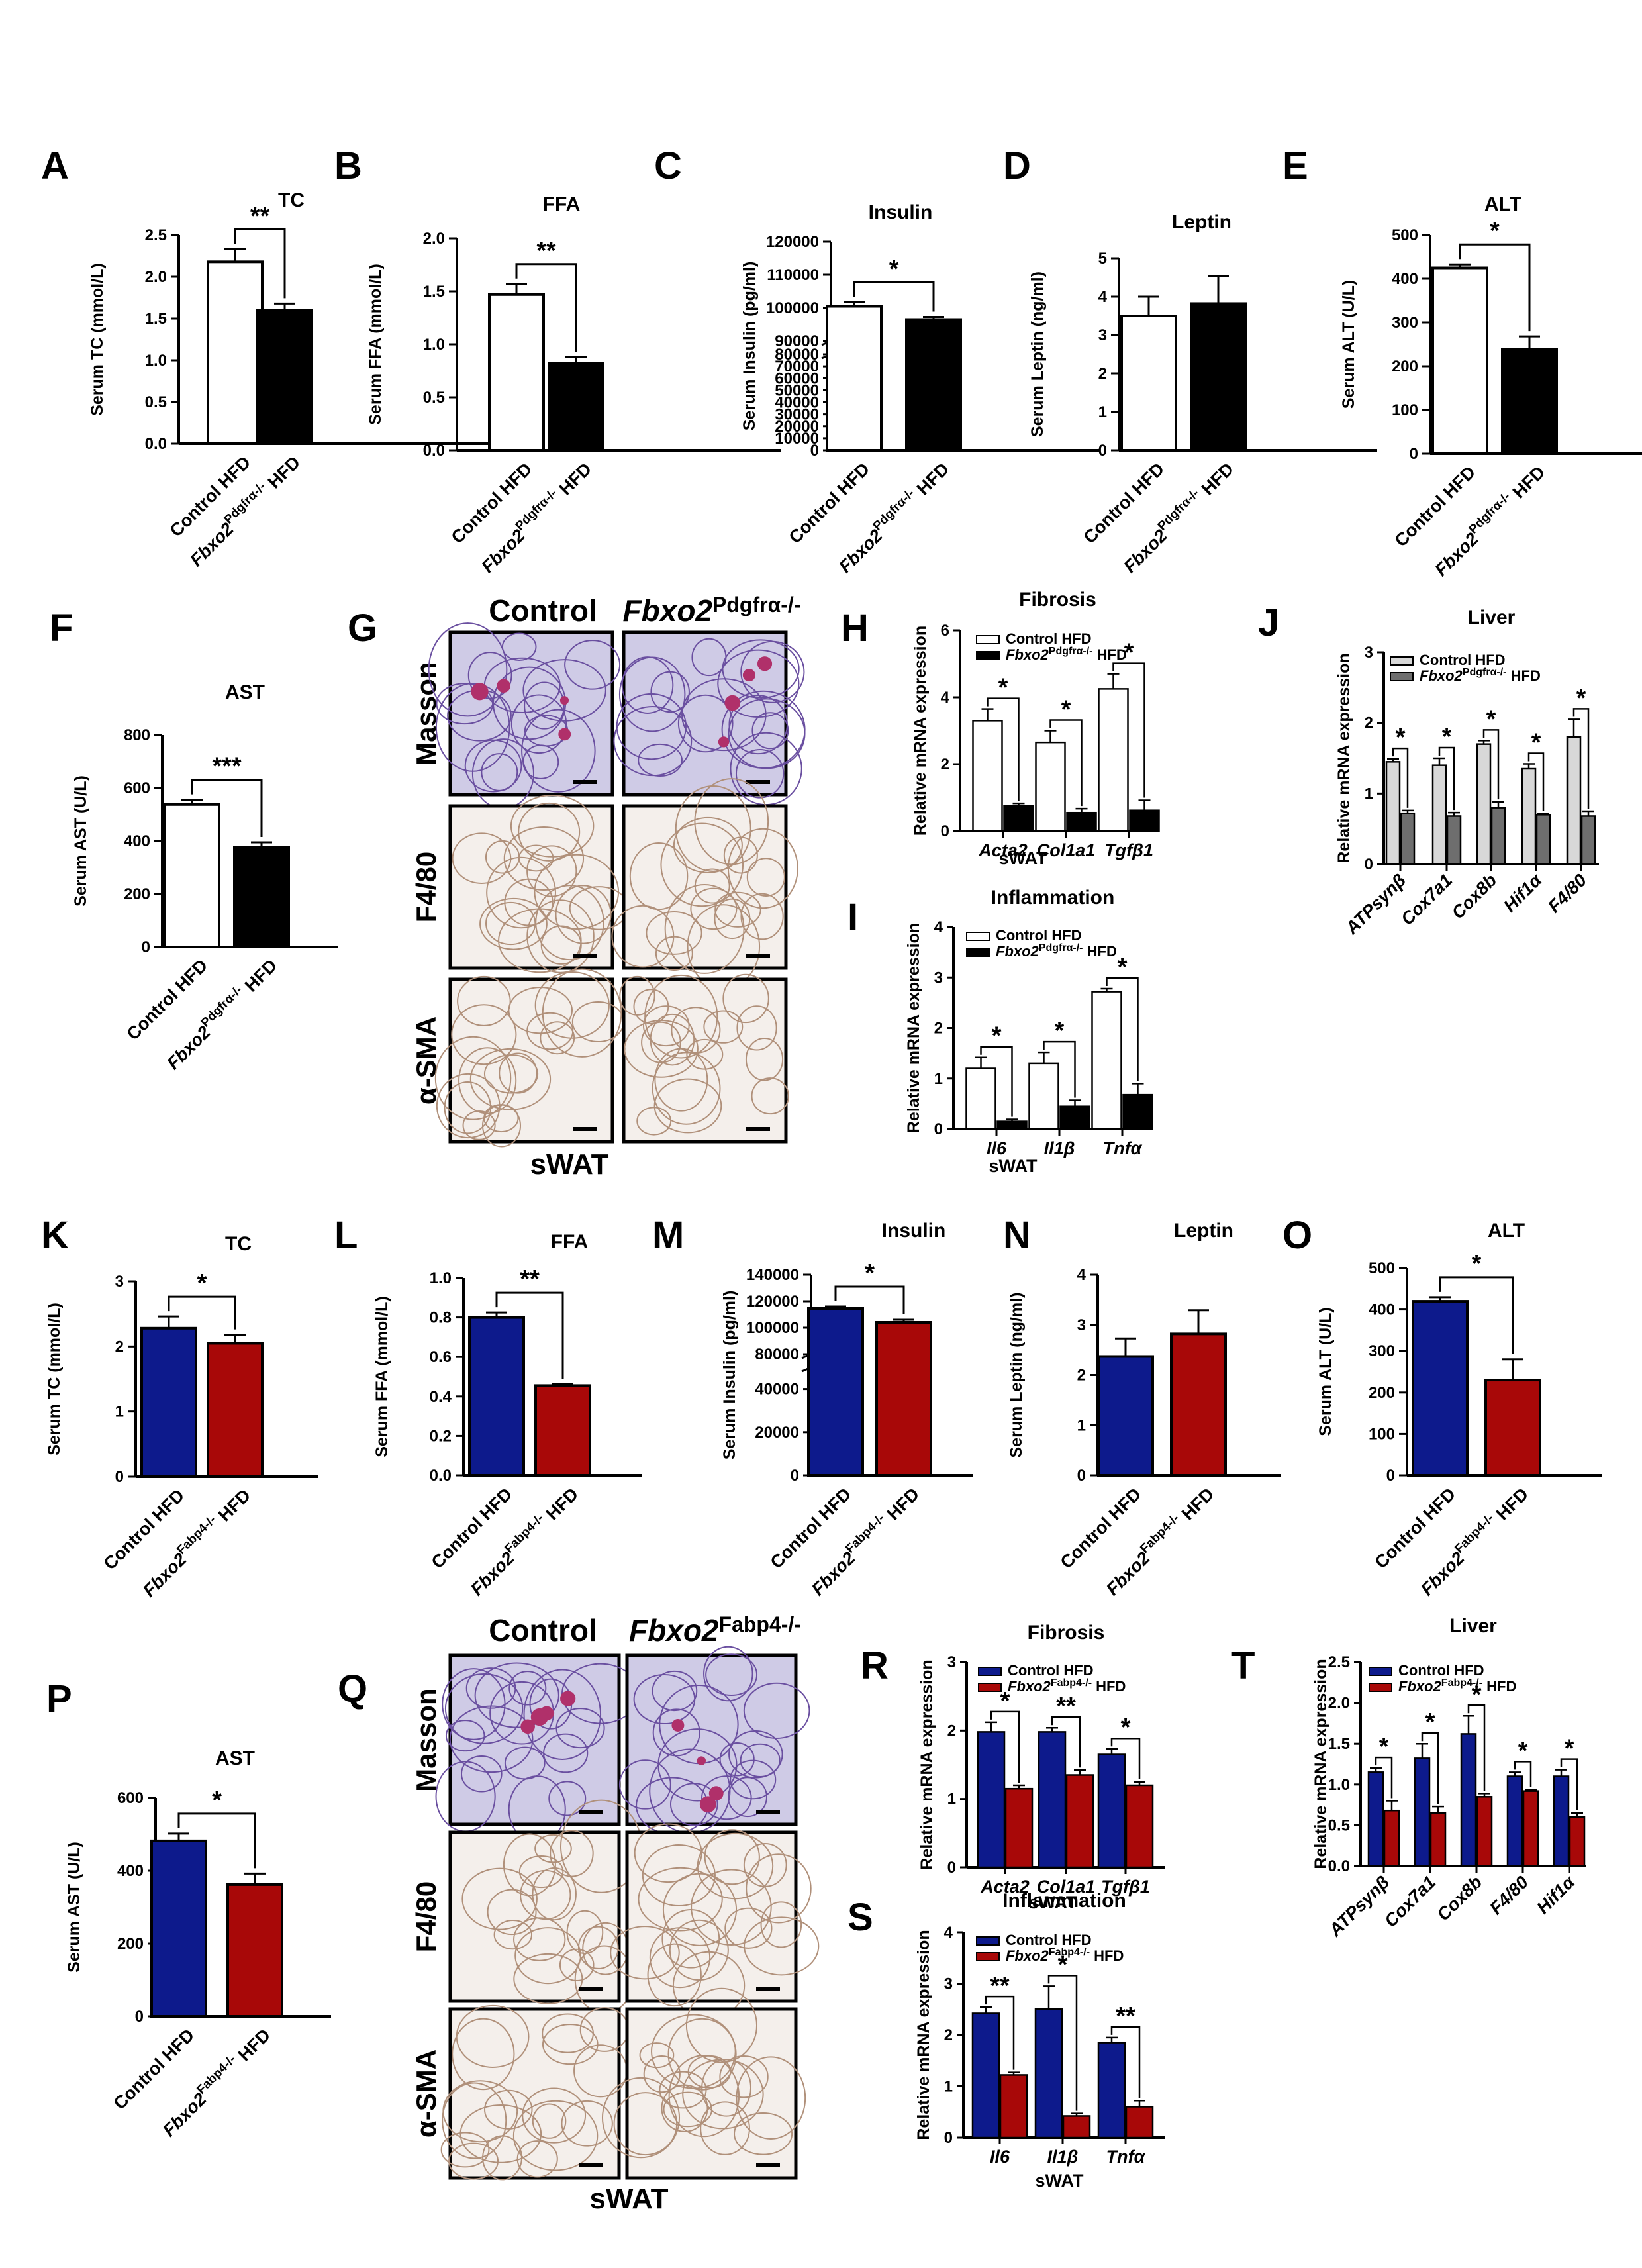 This screenshot has width=1642, height=2268. Describe the element at coordinates (773, 1328) in the screenshot. I see `y-tick-label: 100000` at that location.